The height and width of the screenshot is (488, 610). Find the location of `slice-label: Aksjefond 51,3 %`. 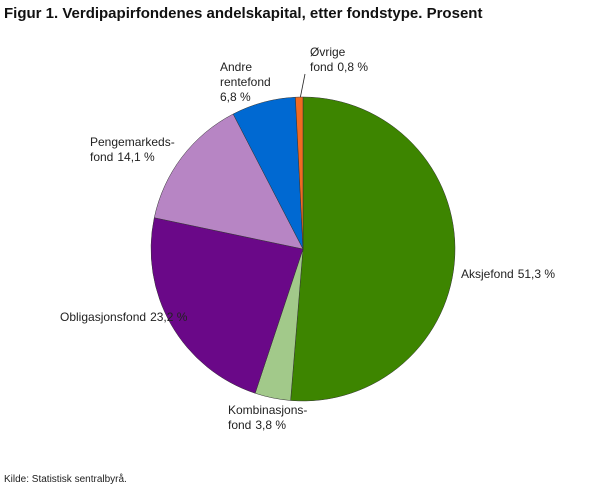

slice-label: Aksjefond 51,3 % is located at coordinates (508, 274).